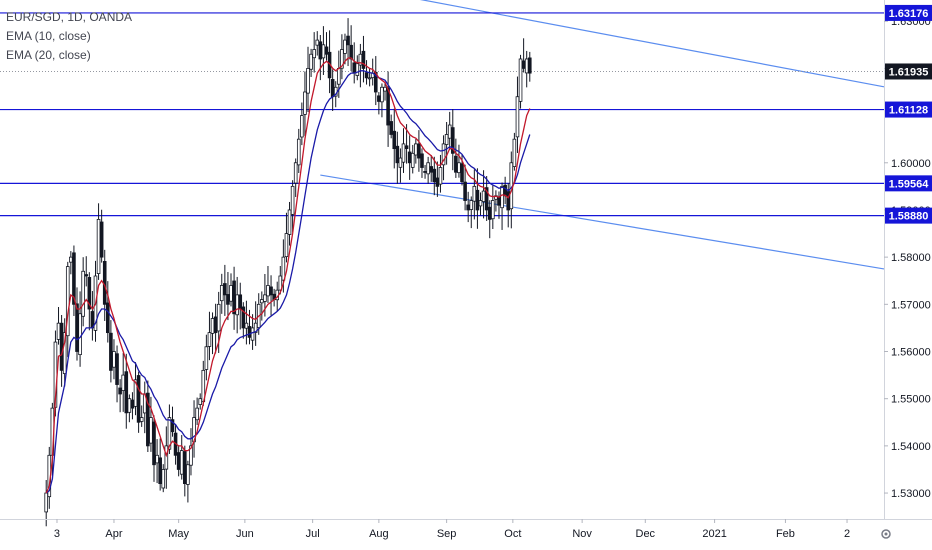  Describe the element at coordinates (646, 534) in the screenshot. I see `time-tick-label: Dec` at that location.